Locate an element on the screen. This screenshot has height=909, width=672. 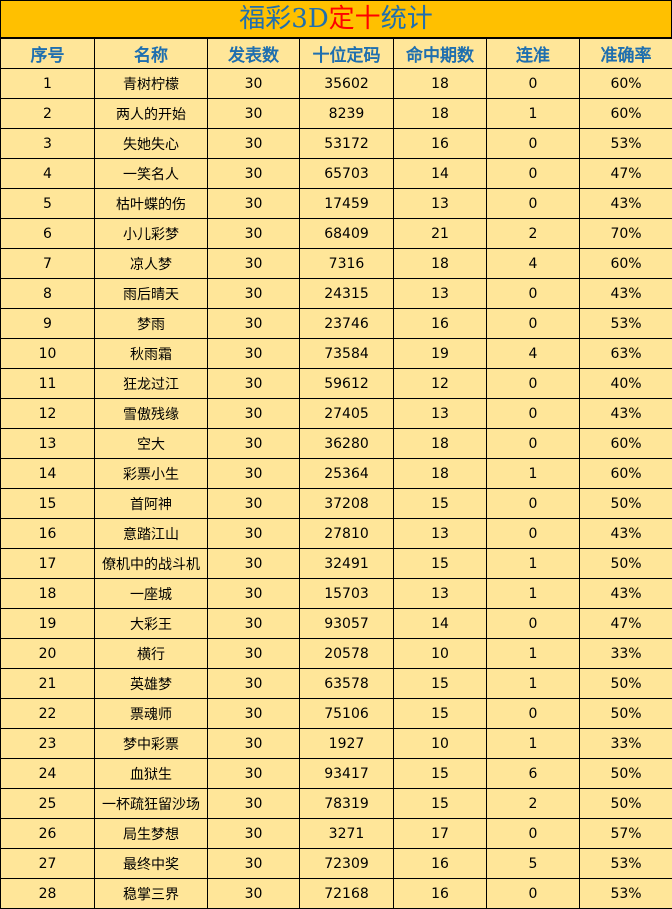
cell-name: 空大 is located at coordinates (151, 443).